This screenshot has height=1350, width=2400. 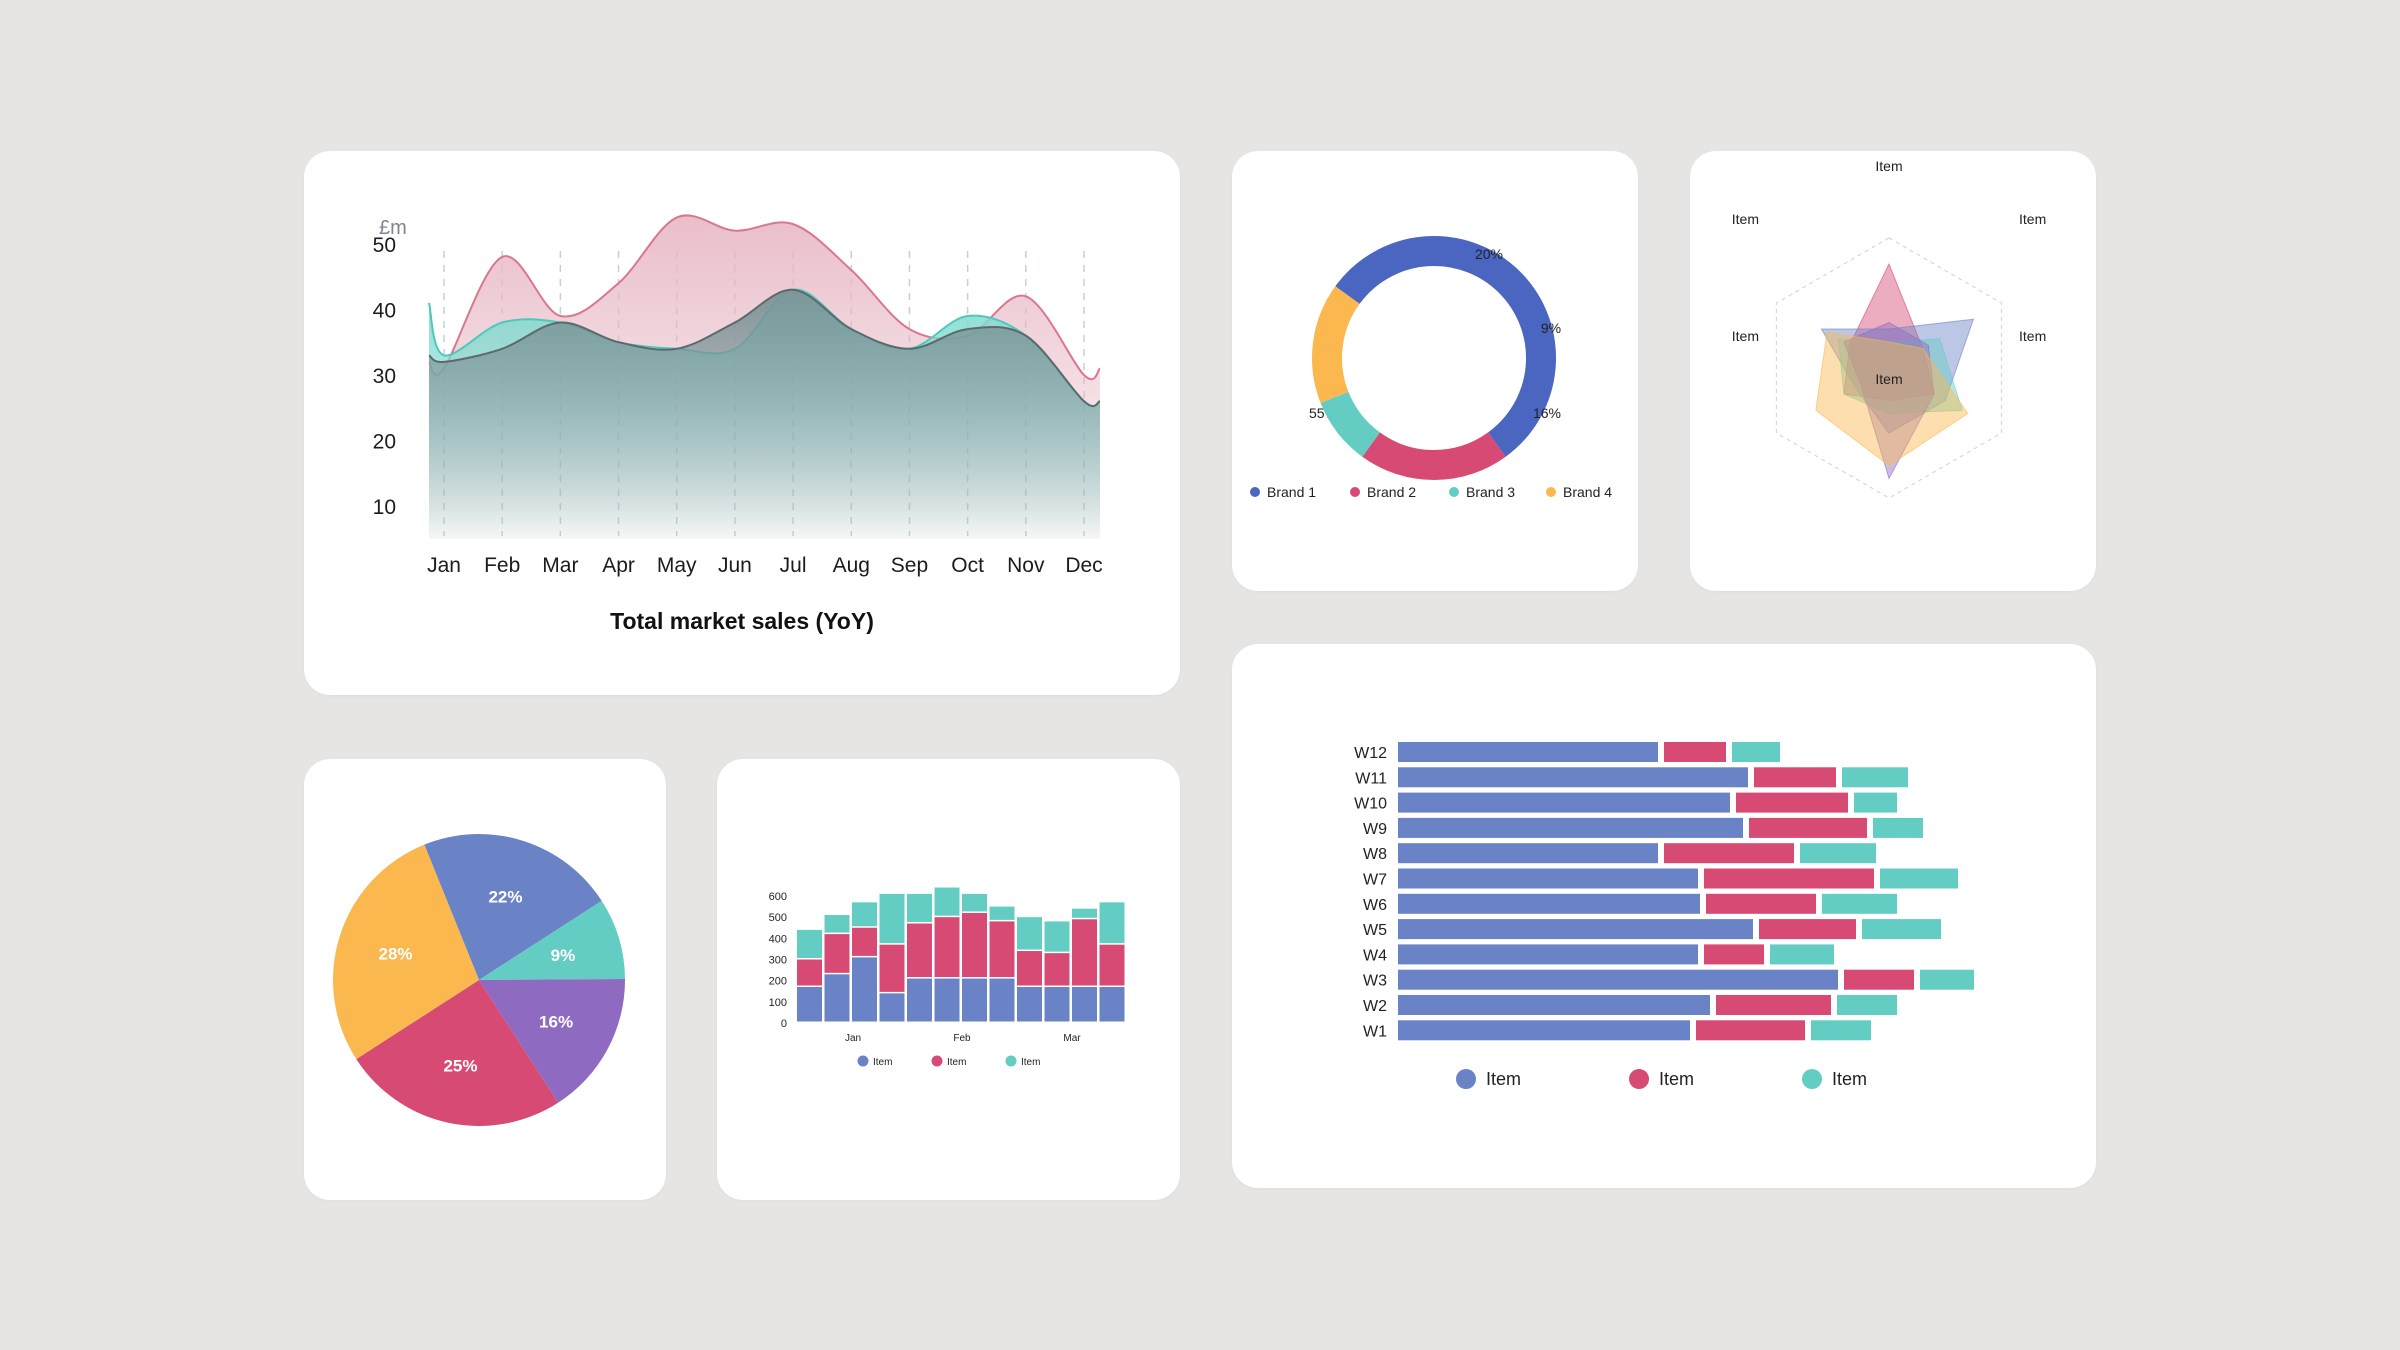 What do you see at coordinates (735, 565) in the screenshot?
I see `x-tick-label: Jun` at bounding box center [735, 565].